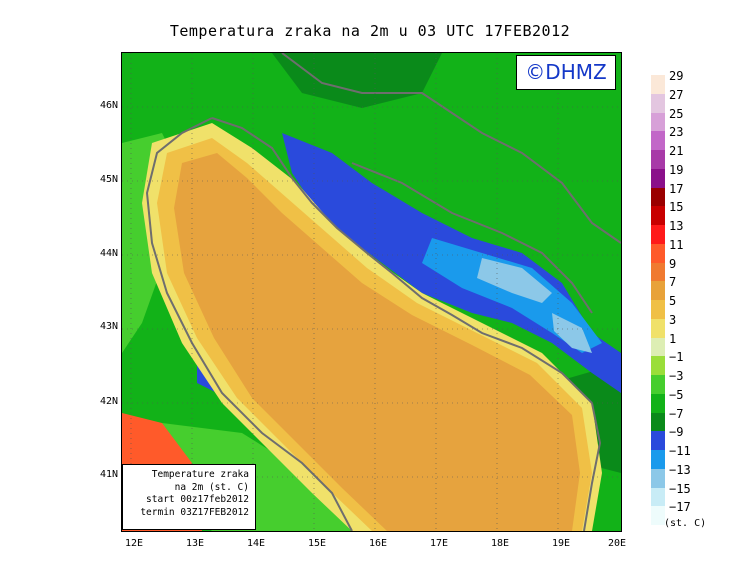 Image resolution: width=740 pixels, height=582 pixels. Describe the element at coordinates (676, 207) in the screenshot. I see `legend-label: 15` at that location.